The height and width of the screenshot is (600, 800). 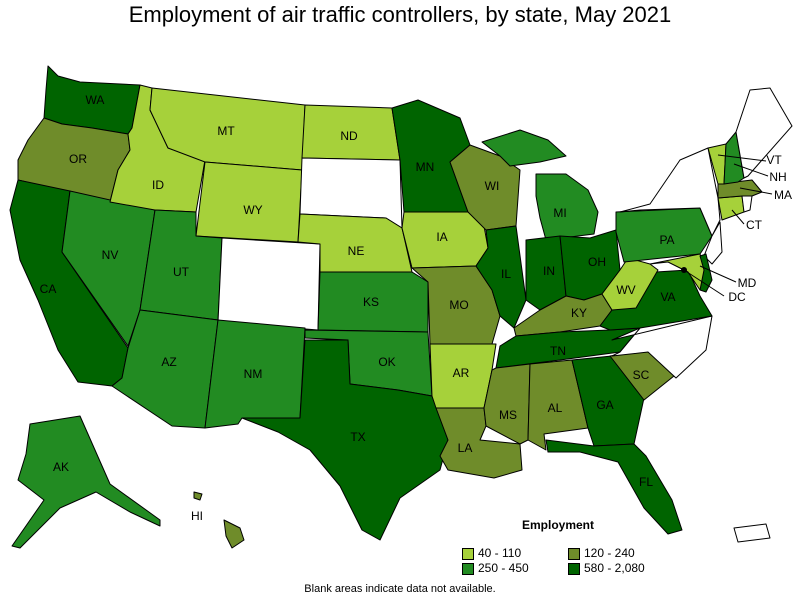 I want to click on label-MI: MI, so click(x=559, y=213).